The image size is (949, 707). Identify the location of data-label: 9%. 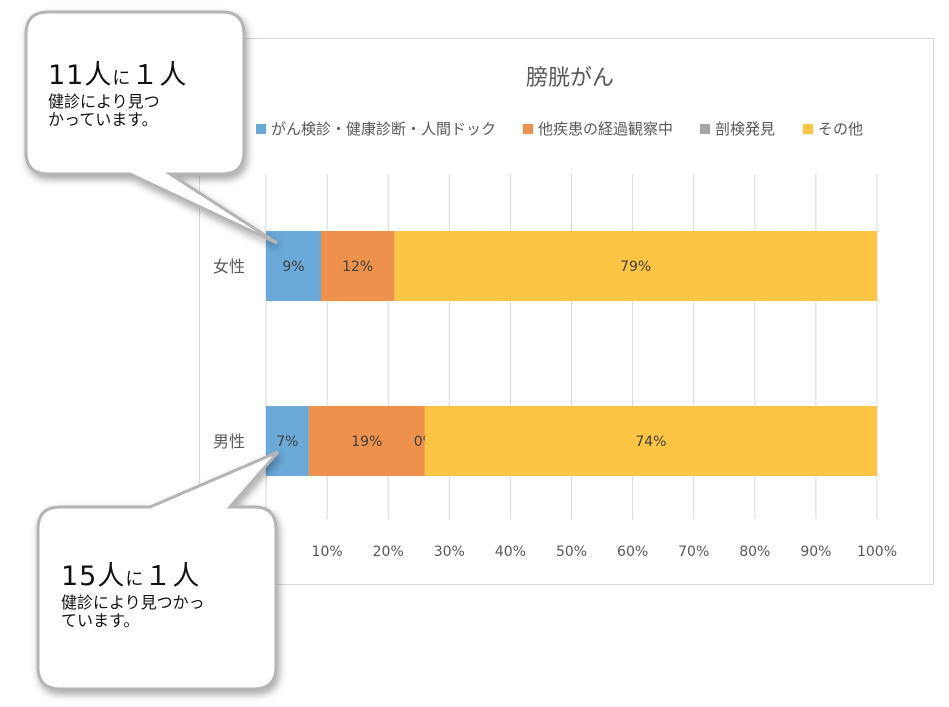
(293, 267).